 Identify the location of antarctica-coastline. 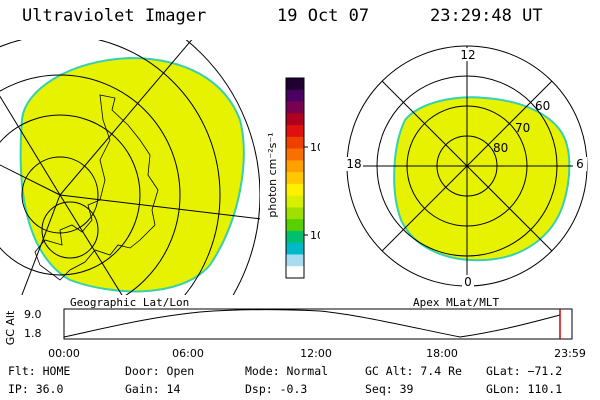
(96, 187).